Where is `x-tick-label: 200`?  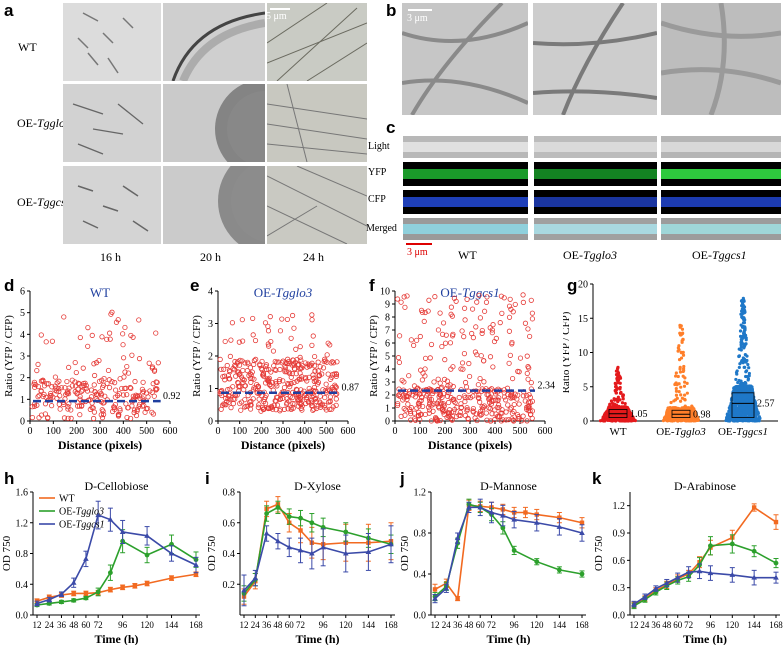 x-tick-label: 200 is located at coordinates (445, 431).